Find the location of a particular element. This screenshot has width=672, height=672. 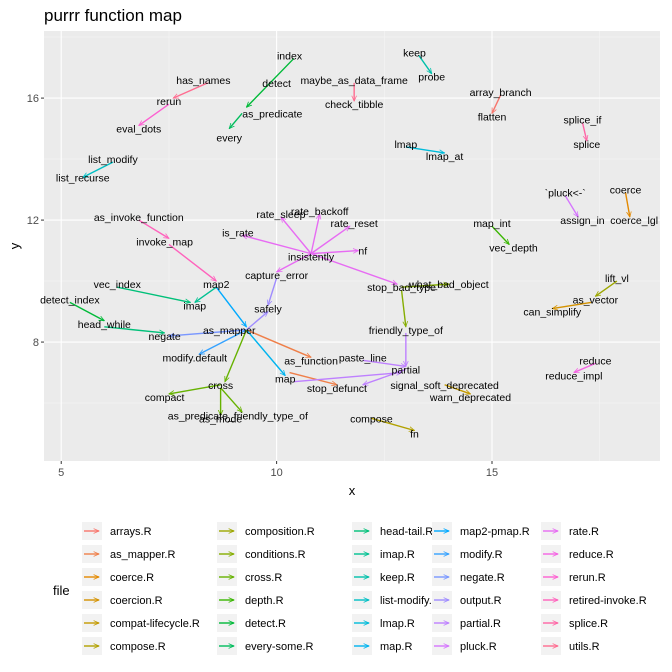

node-label: vec_depth is located at coordinates (513, 249).